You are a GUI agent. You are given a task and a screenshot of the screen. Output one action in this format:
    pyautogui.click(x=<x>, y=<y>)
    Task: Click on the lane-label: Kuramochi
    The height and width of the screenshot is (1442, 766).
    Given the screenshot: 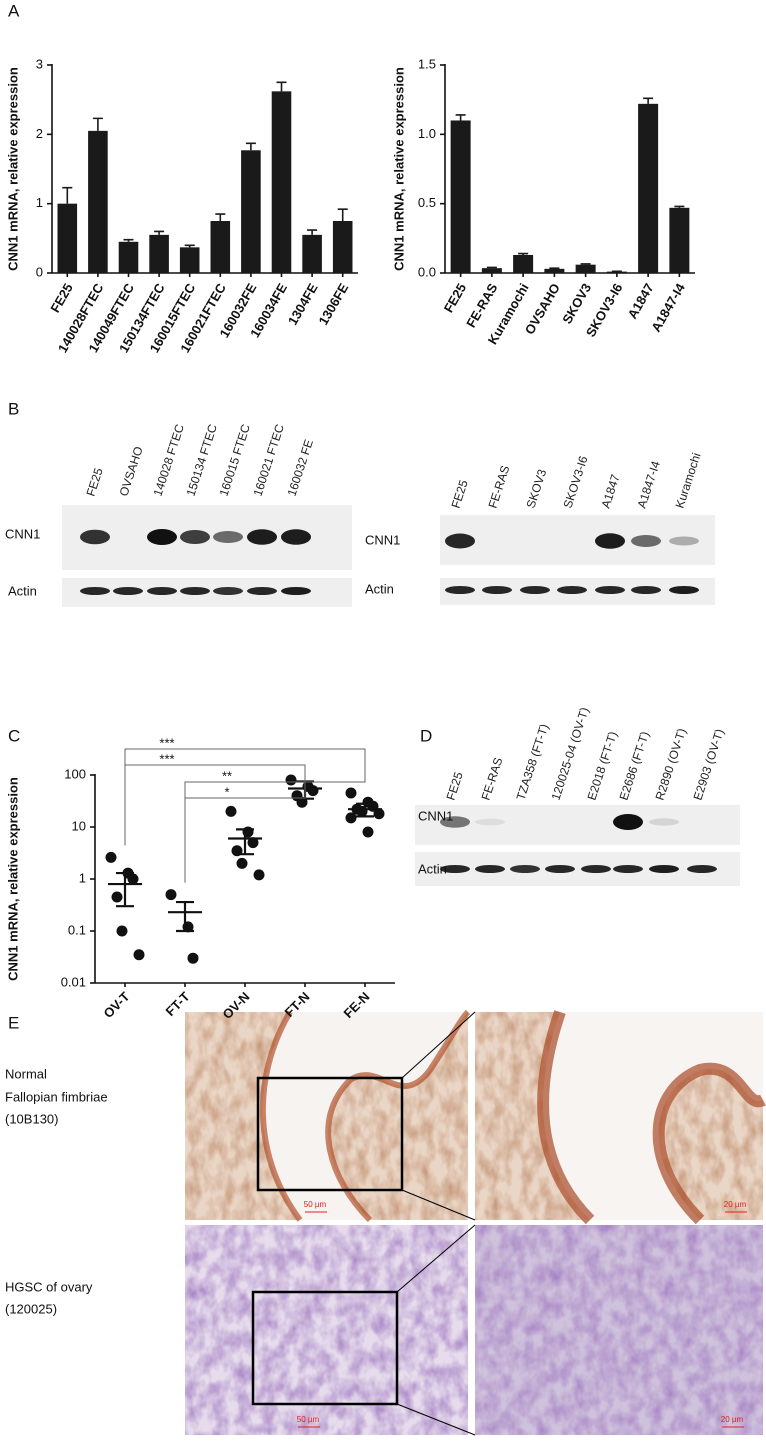 What is the action you would take?
    pyautogui.click(x=688, y=480)
    